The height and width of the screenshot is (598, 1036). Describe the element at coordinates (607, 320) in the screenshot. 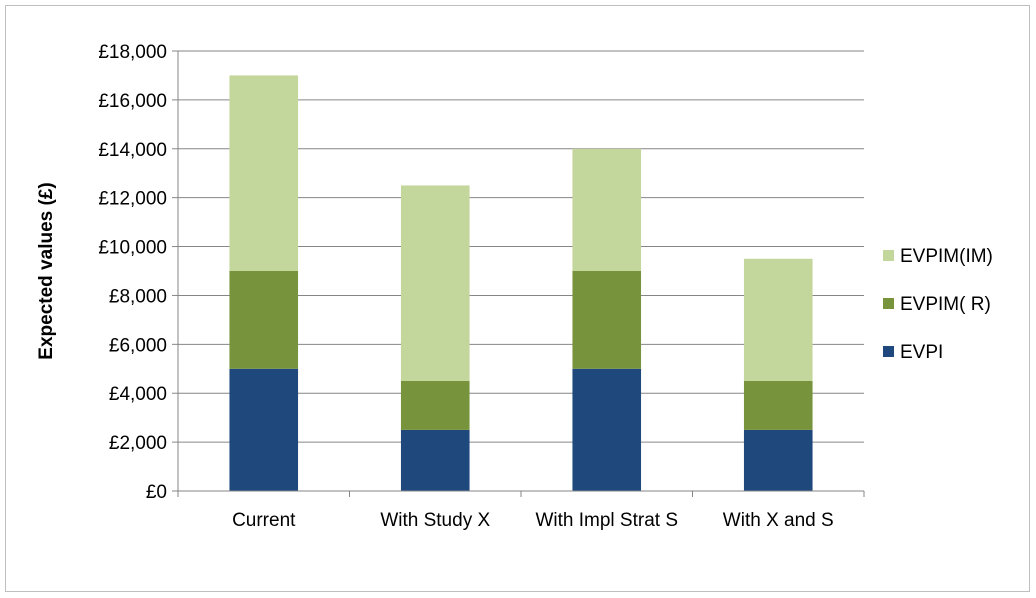

I see `bar-evpim-r-with-impl-strat-s` at that location.